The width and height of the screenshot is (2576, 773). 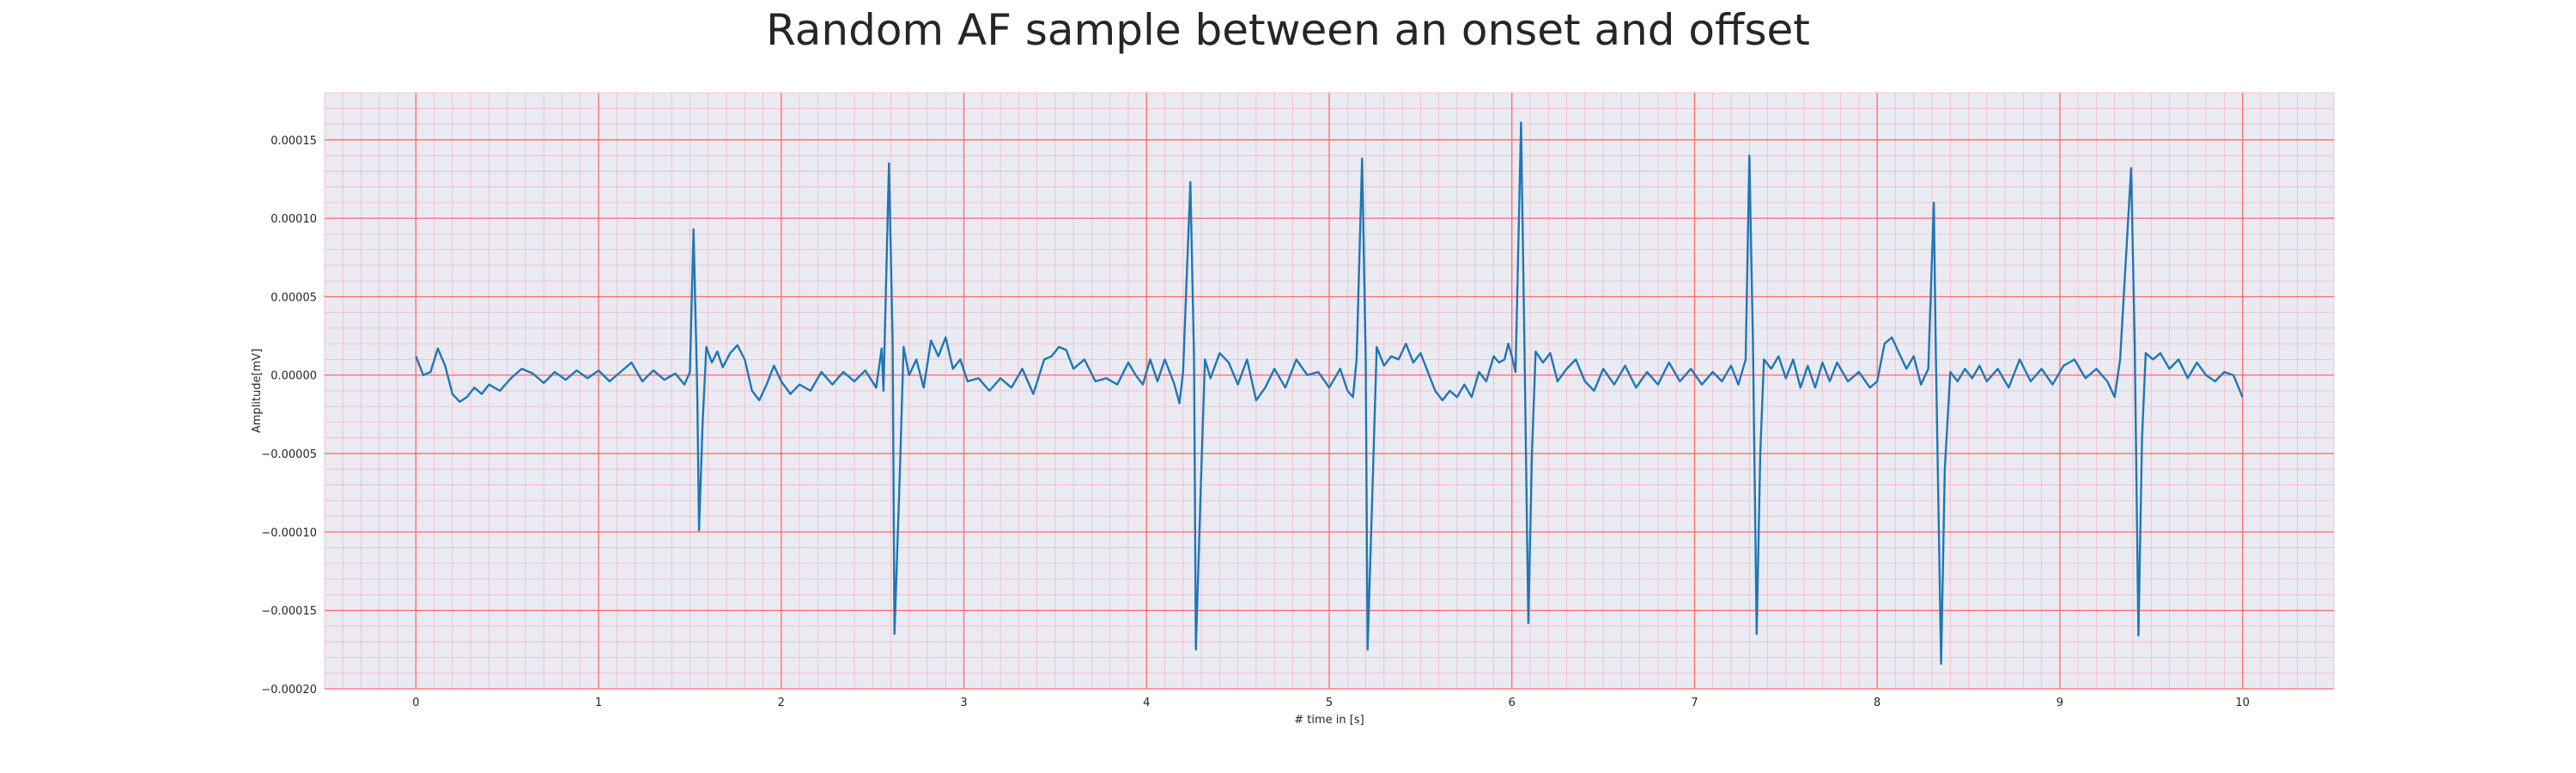 I want to click on y-tick-label: −0.00010, so click(x=289, y=532).